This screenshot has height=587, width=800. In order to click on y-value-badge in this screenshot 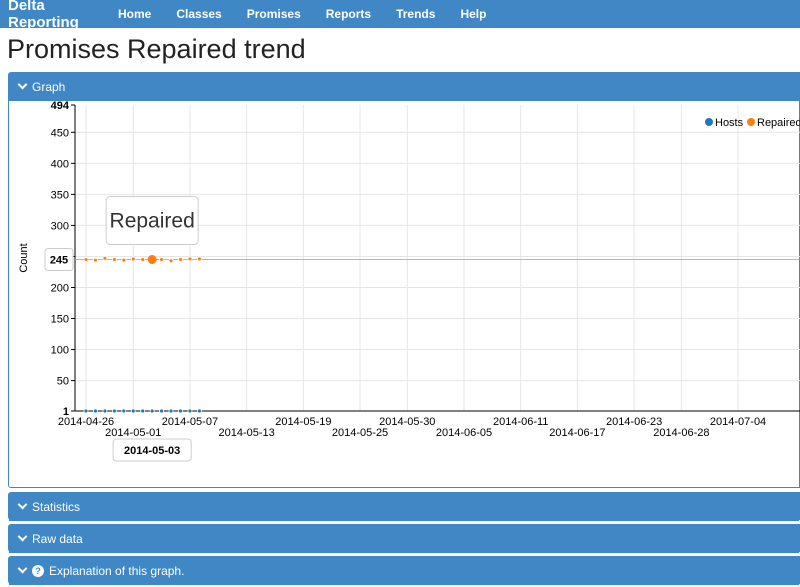, I will do `click(59, 260)`.